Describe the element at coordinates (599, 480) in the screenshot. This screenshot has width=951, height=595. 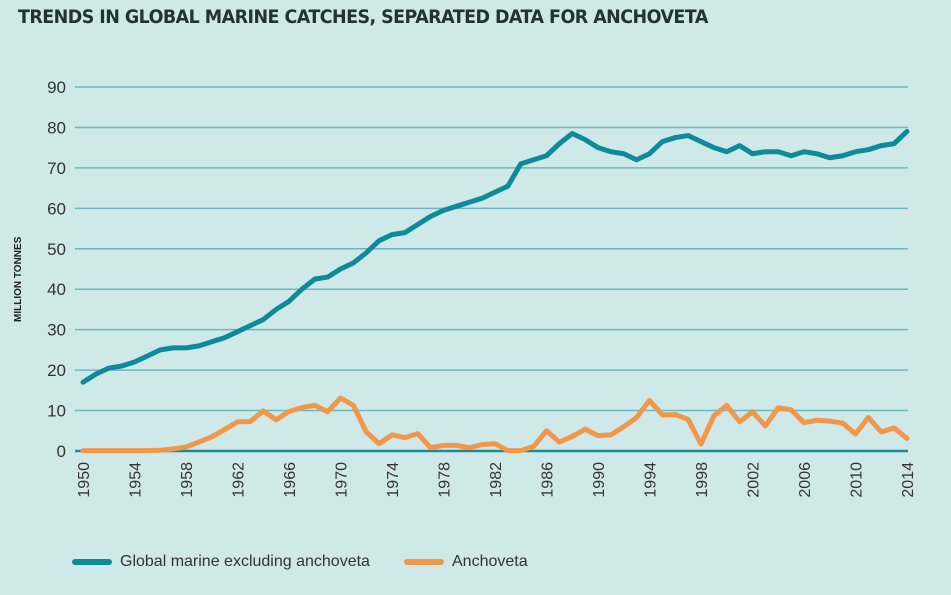
I see `x-tick-label: 1990` at that location.